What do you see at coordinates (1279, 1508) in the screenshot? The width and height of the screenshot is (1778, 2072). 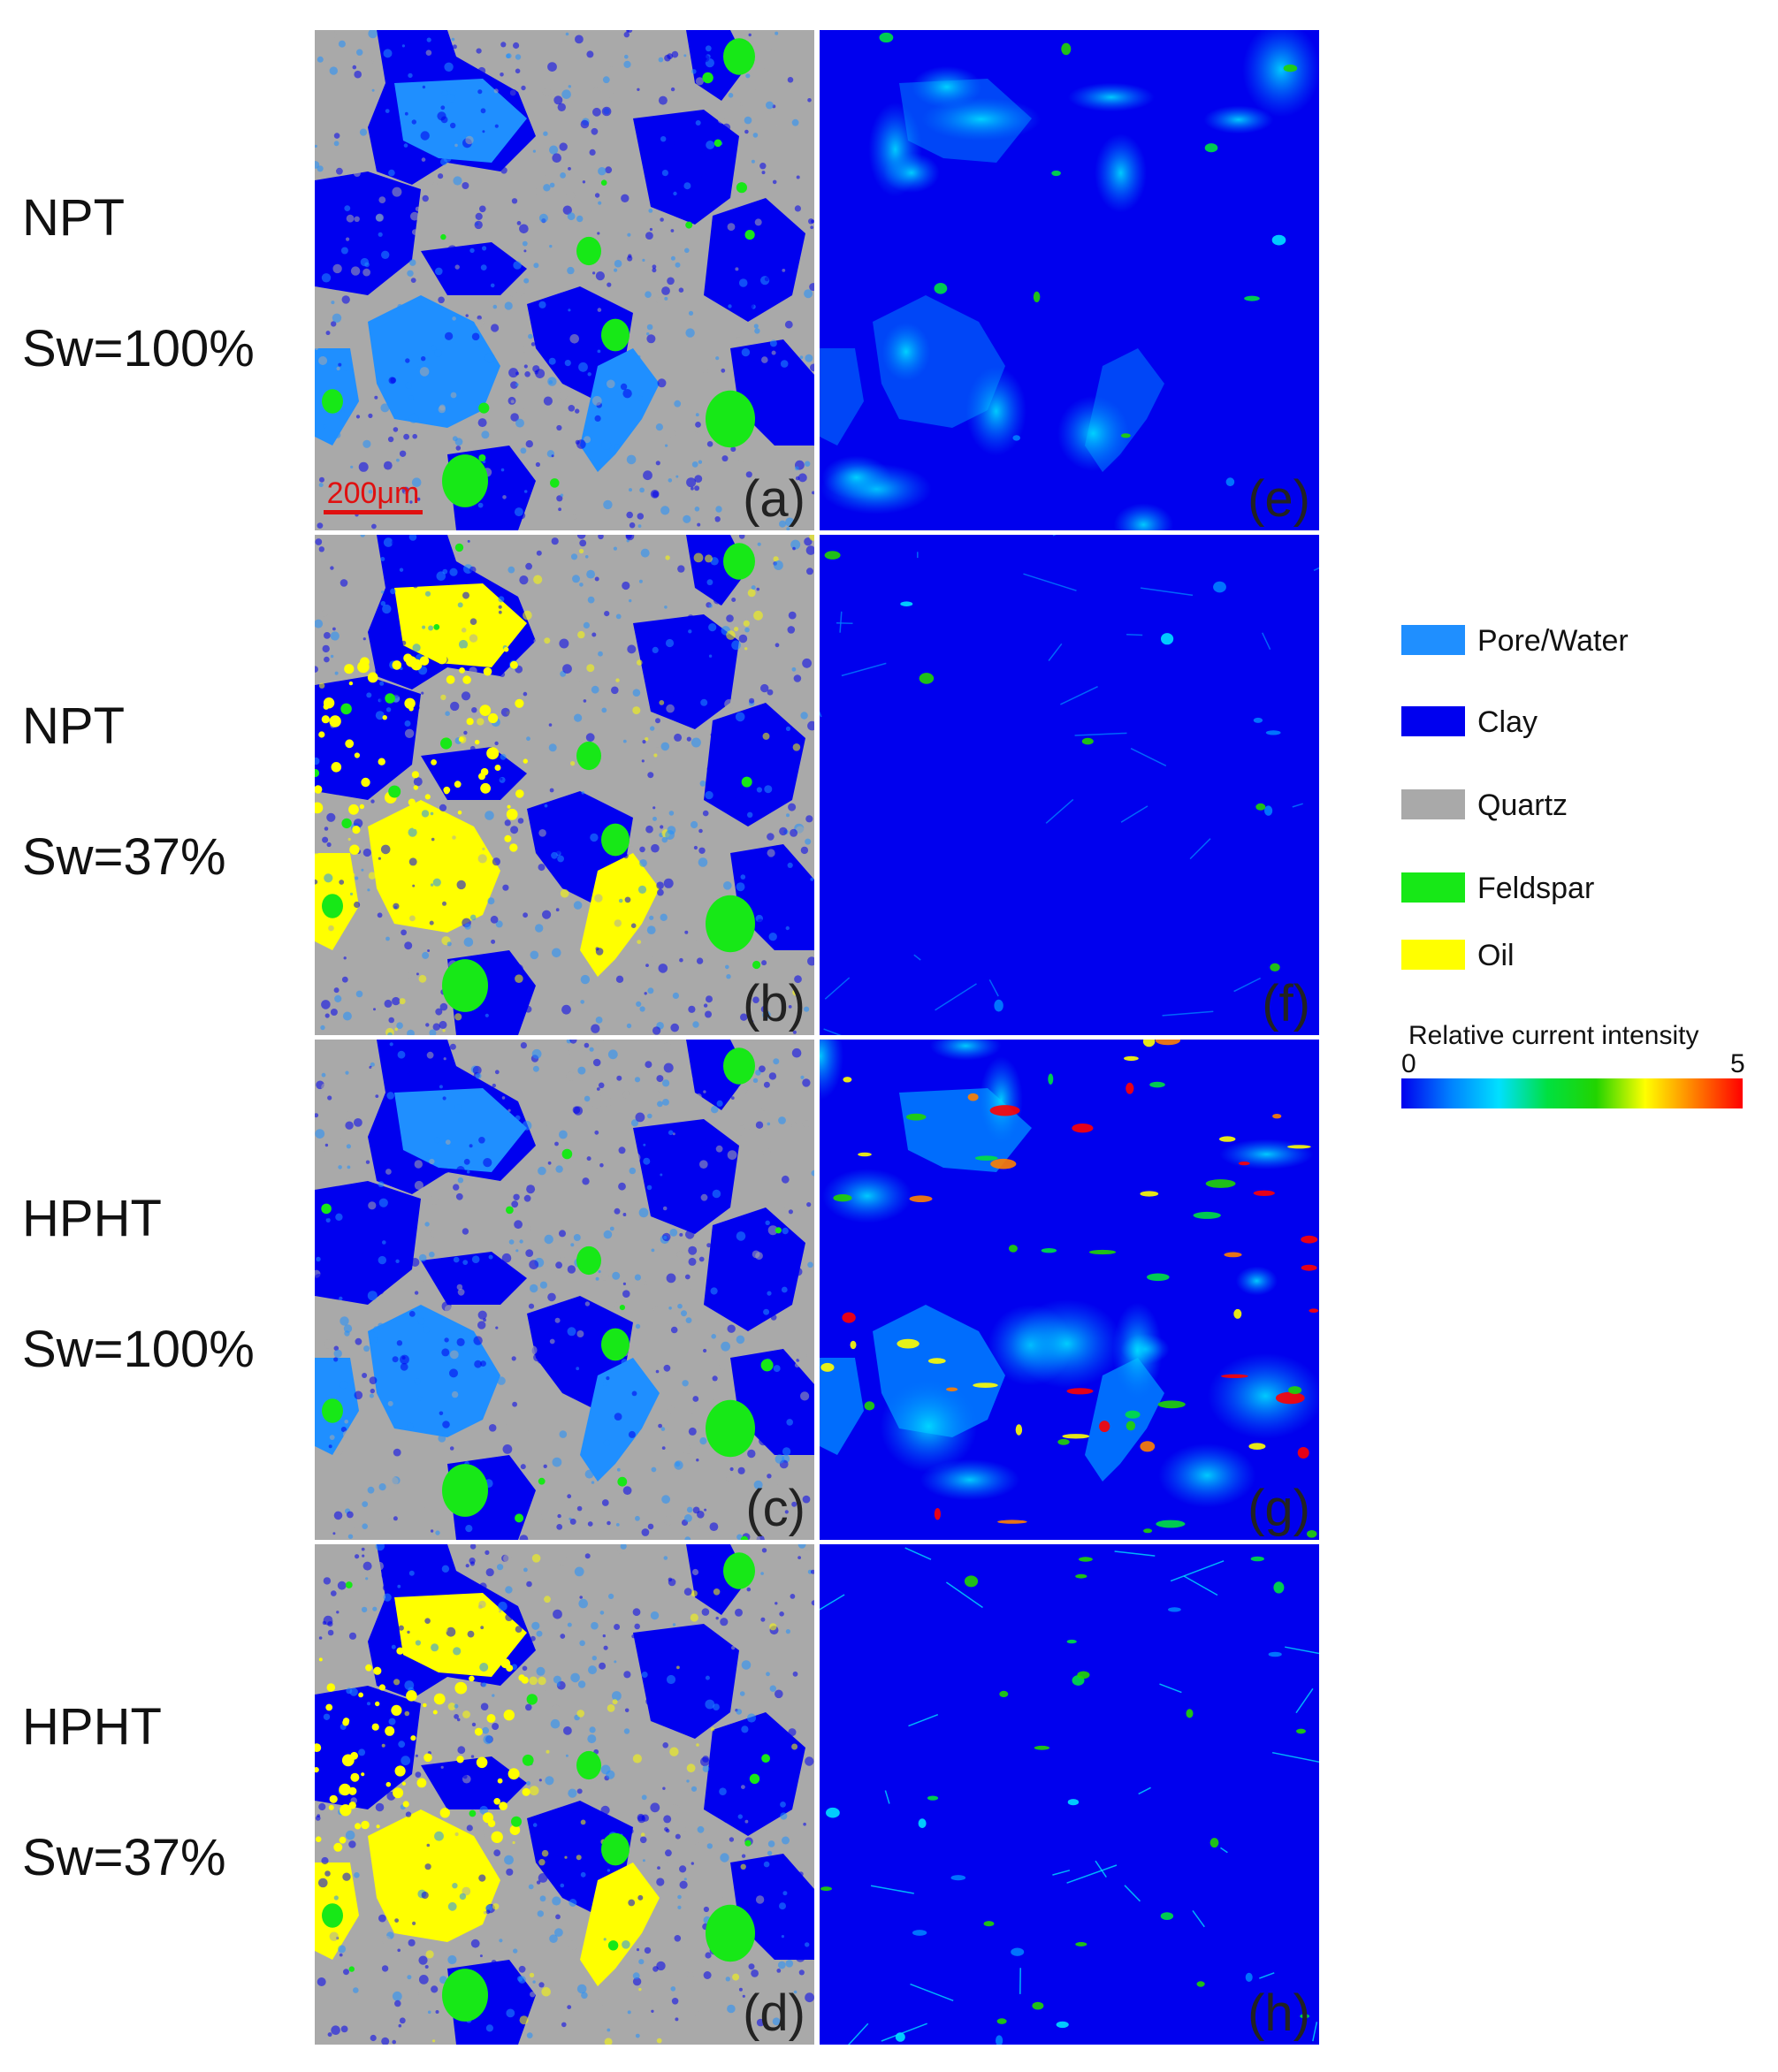 I see `panel-label: (g)` at bounding box center [1279, 1508].